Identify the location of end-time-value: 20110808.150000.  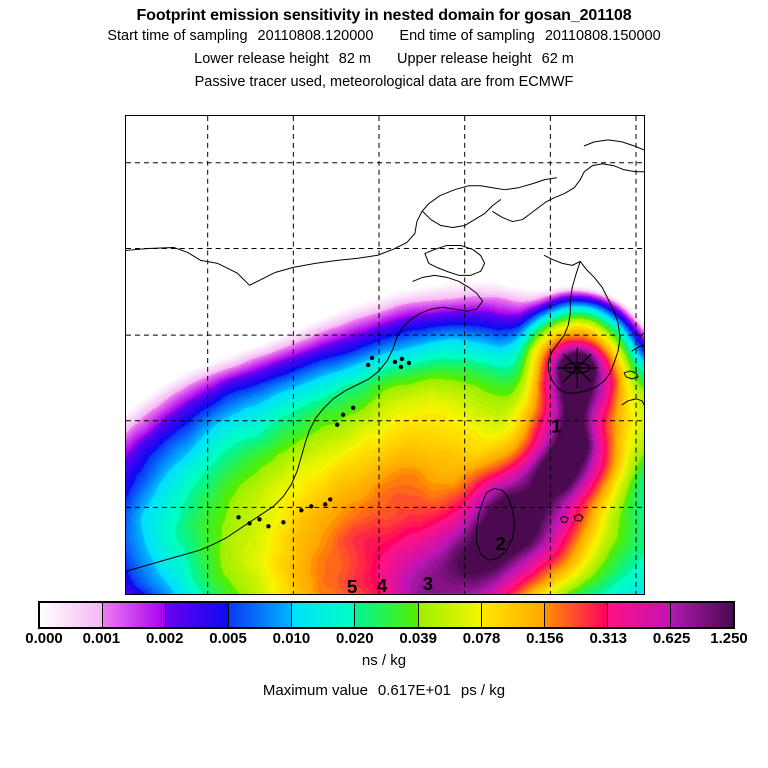
(602, 36).